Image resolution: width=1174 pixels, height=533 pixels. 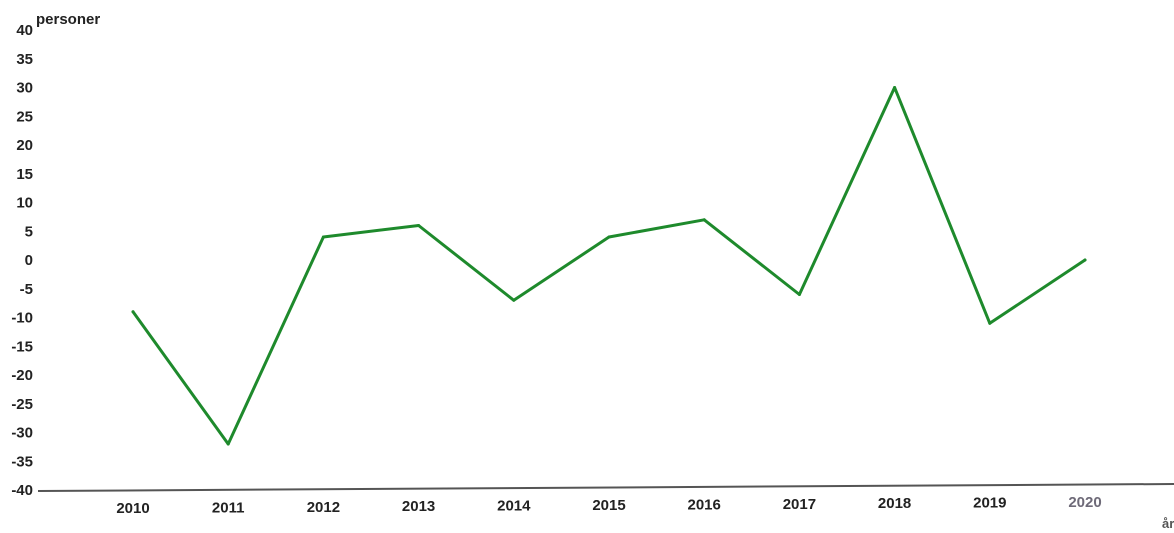 What do you see at coordinates (1168, 523) in the screenshot?
I see `x-axis-unit-label: år` at bounding box center [1168, 523].